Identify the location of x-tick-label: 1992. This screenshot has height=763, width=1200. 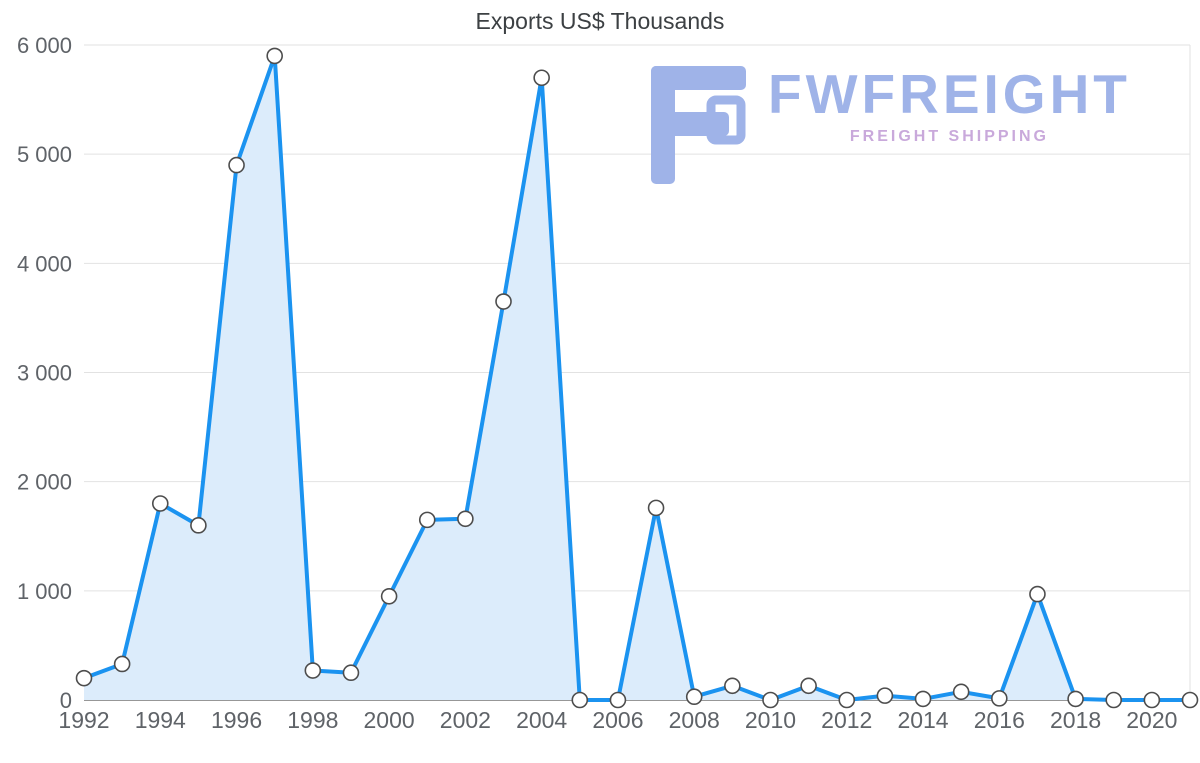
(83, 720).